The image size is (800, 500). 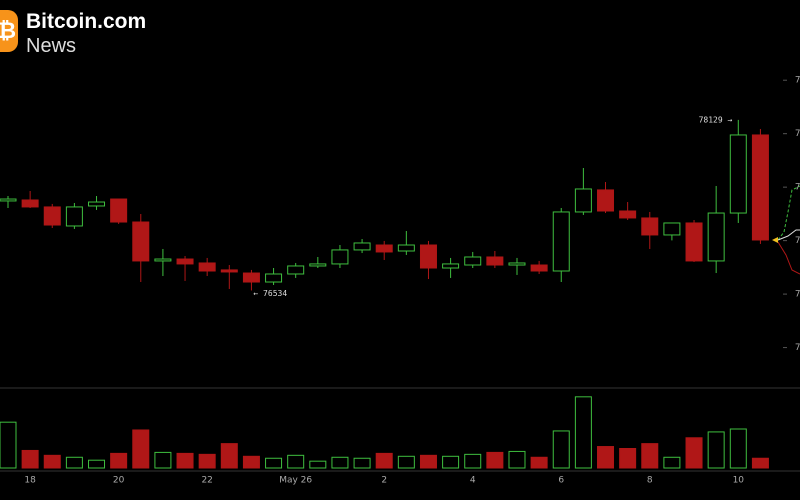 I want to click on x-tick-label: 18, so click(x=30, y=481).